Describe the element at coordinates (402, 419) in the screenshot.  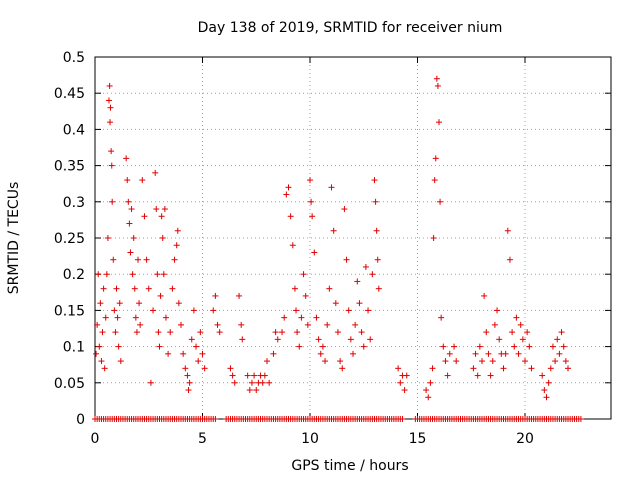
I see `zero-data-point` at that location.